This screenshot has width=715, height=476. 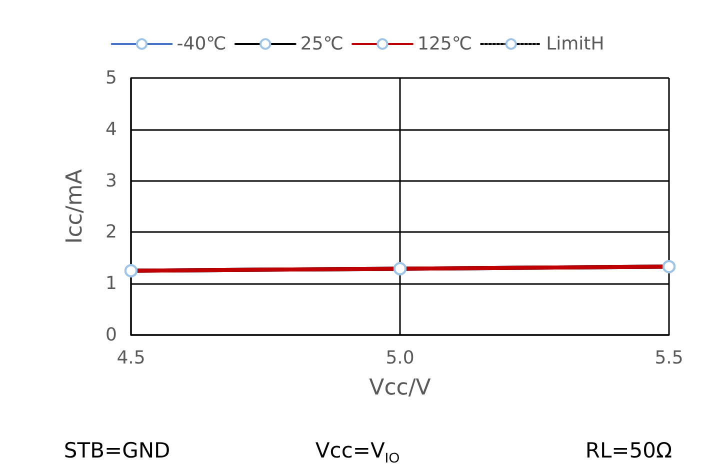 What do you see at coordinates (400, 358) in the screenshot?
I see `x-tick-label: 5.0` at bounding box center [400, 358].